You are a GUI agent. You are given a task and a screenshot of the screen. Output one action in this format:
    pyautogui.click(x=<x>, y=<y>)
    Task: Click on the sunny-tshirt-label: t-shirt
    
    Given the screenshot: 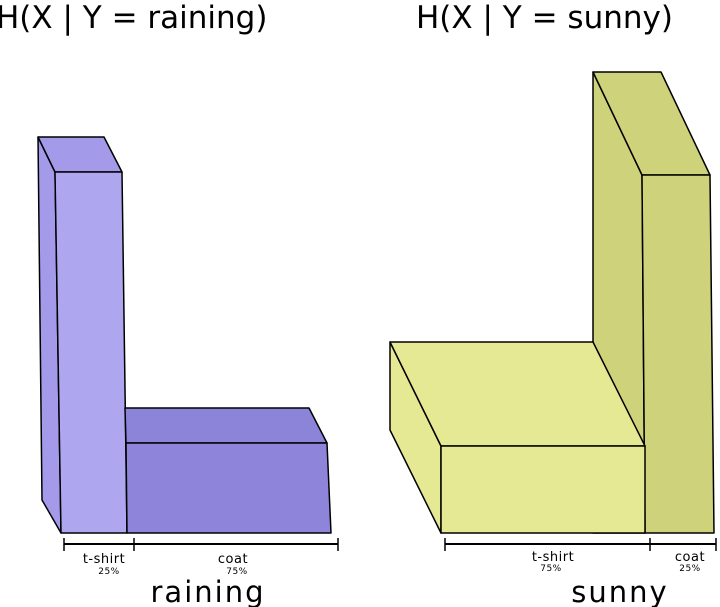 What is the action you would take?
    pyautogui.click(x=553, y=557)
    